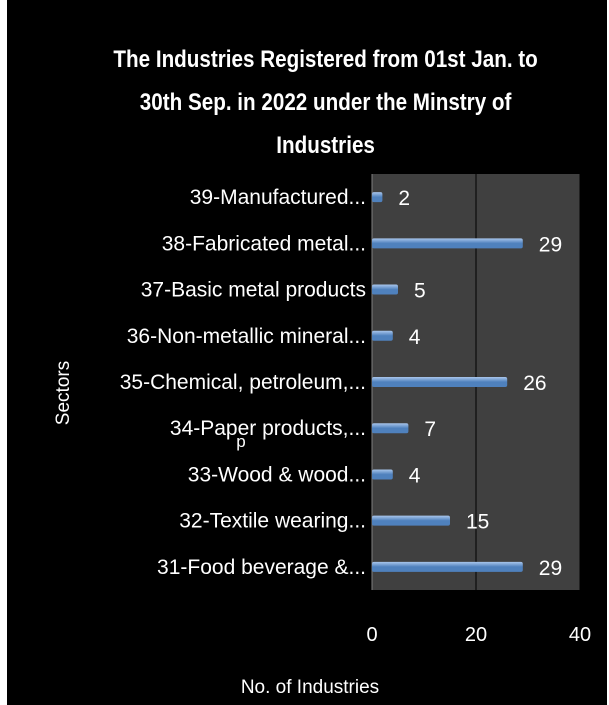 Image resolution: width=609 pixels, height=705 pixels. I want to click on category-label: 37-Basic metal products, so click(253, 290).